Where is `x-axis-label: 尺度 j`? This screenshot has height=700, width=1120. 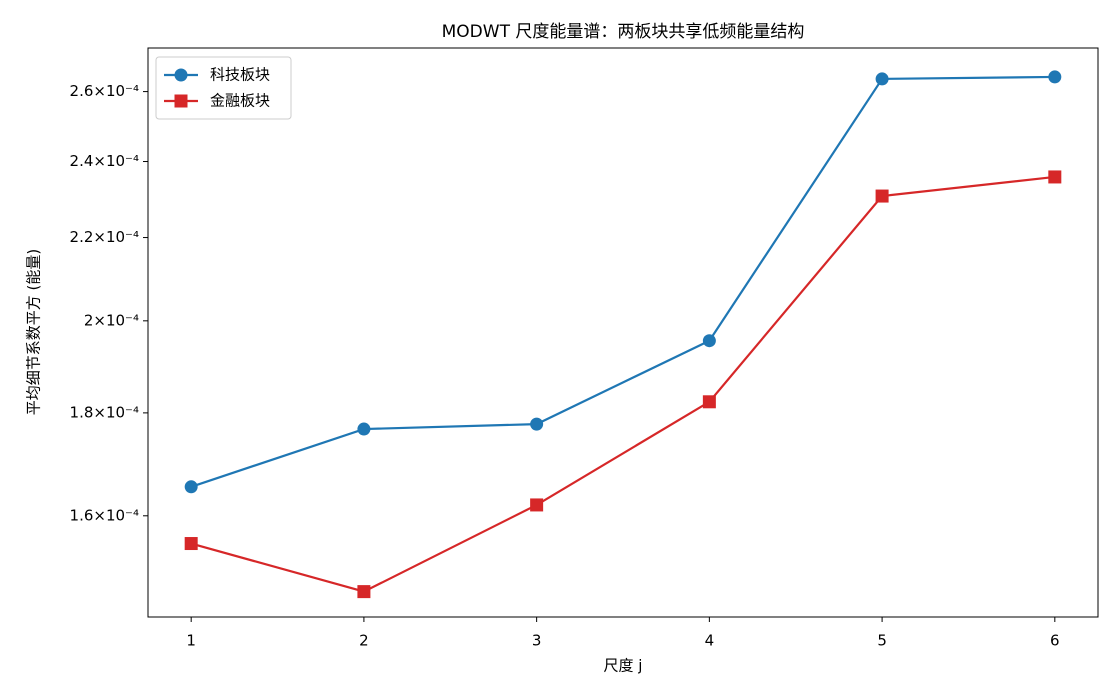
x-axis-label: 尺度 j is located at coordinates (623, 666).